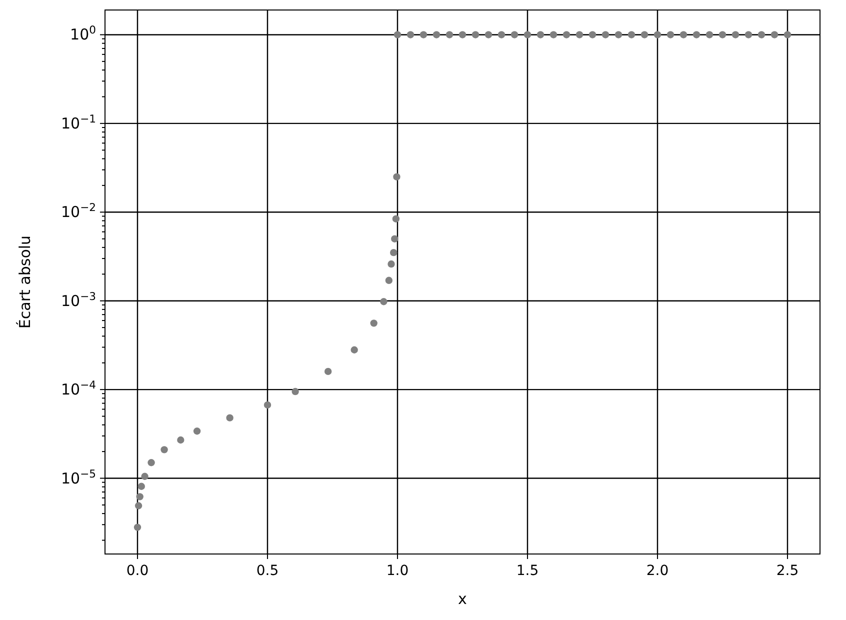 The image size is (846, 620). I want to click on x-tick-label: 0.5, so click(267, 571).